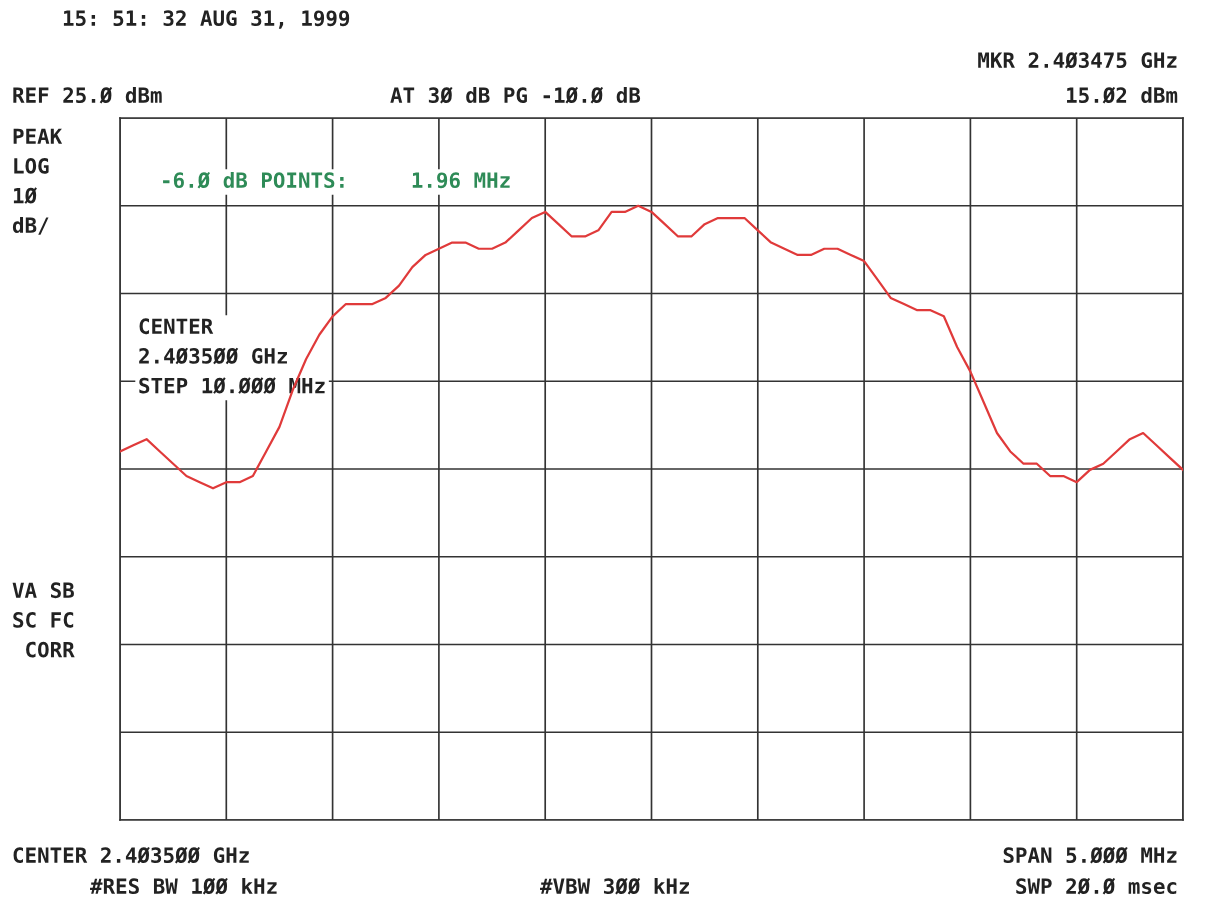 This screenshot has width=1205, height=904. Describe the element at coordinates (1077, 60) in the screenshot. I see `text: MKR 2.4Ø3475 GHz` at that location.